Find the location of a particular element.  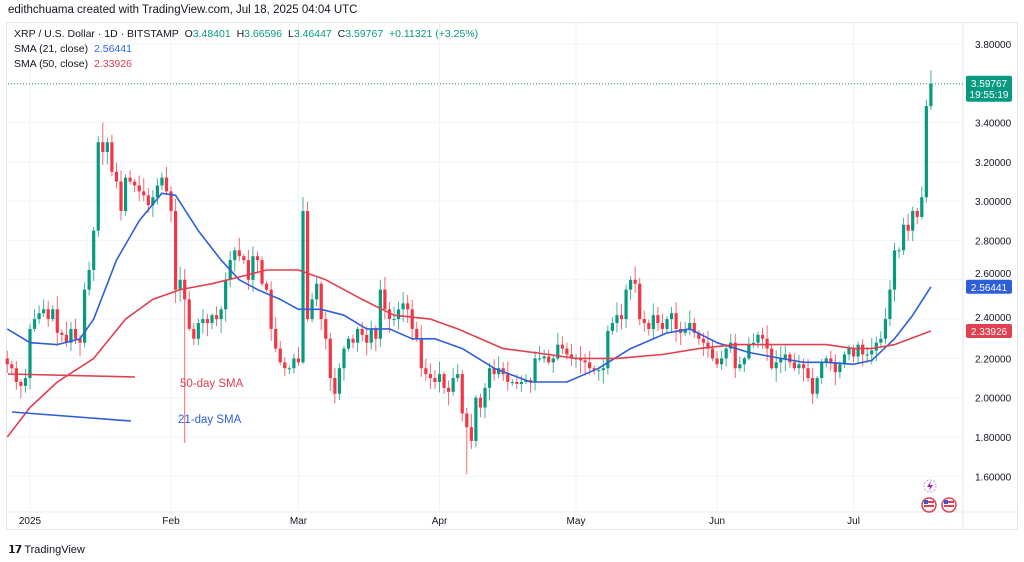

sma21-legend-row: SMA (21, close) 2.56441 is located at coordinates (246, 49).